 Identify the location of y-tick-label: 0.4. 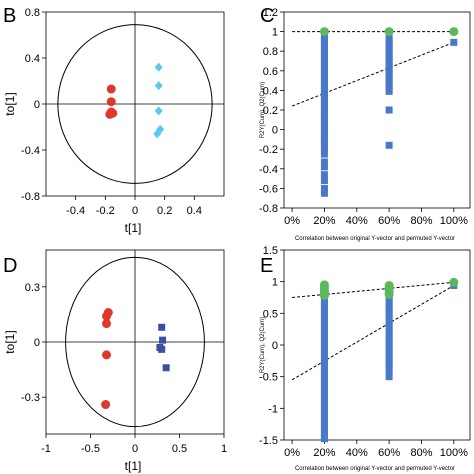
(32, 59).